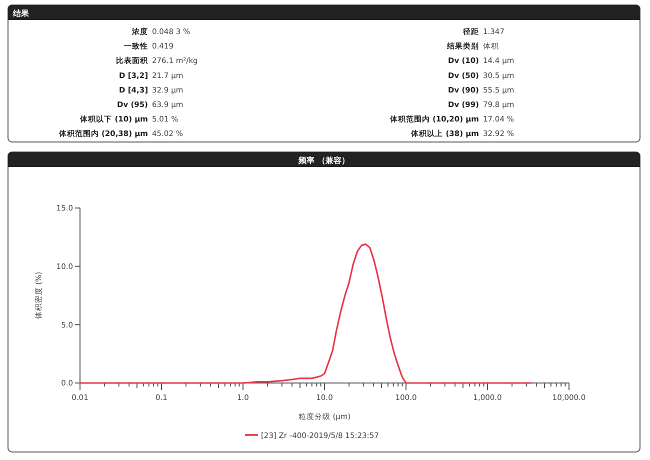 This screenshot has width=650, height=460. Describe the element at coordinates (21, 13) in the screenshot. I see `text: 结果` at that location.